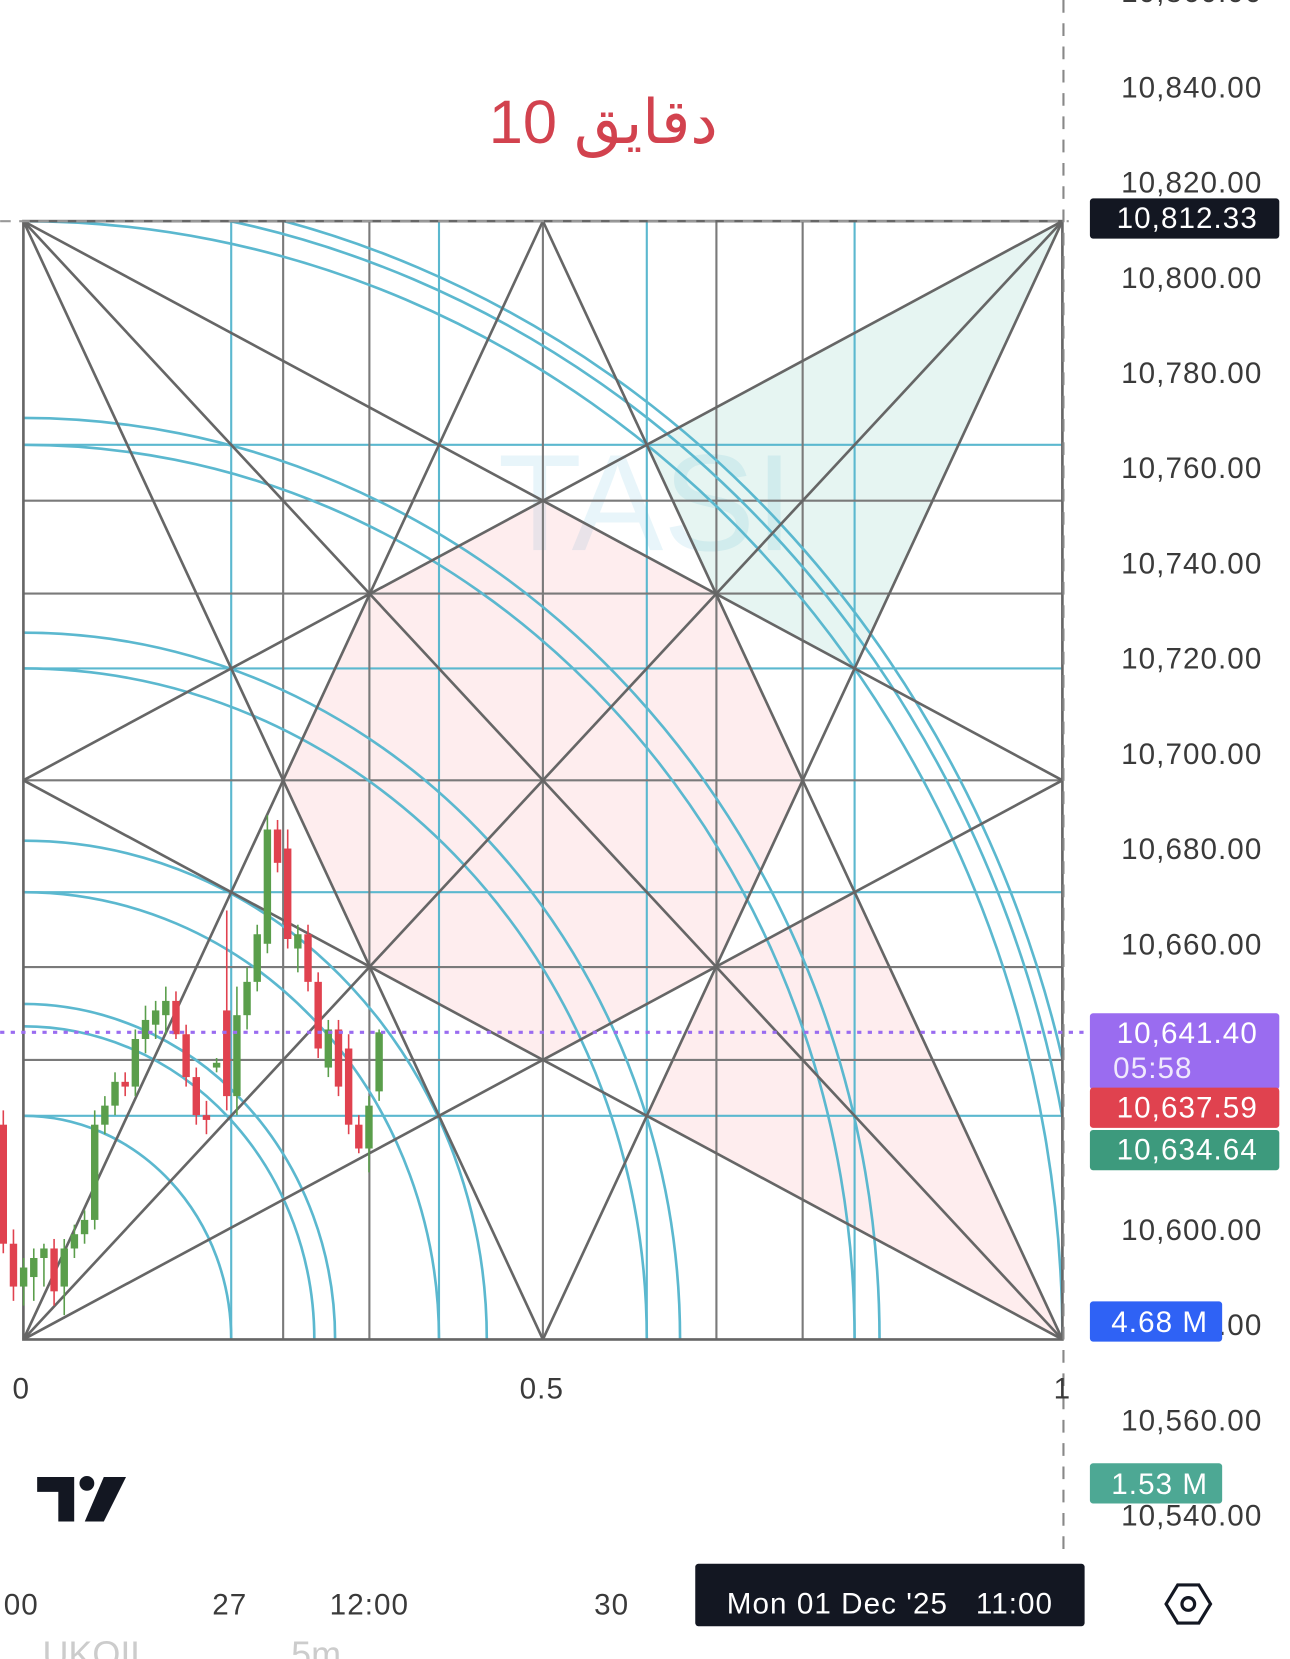  Describe the element at coordinates (1188, 1604) in the screenshot. I see `settings-button` at that location.